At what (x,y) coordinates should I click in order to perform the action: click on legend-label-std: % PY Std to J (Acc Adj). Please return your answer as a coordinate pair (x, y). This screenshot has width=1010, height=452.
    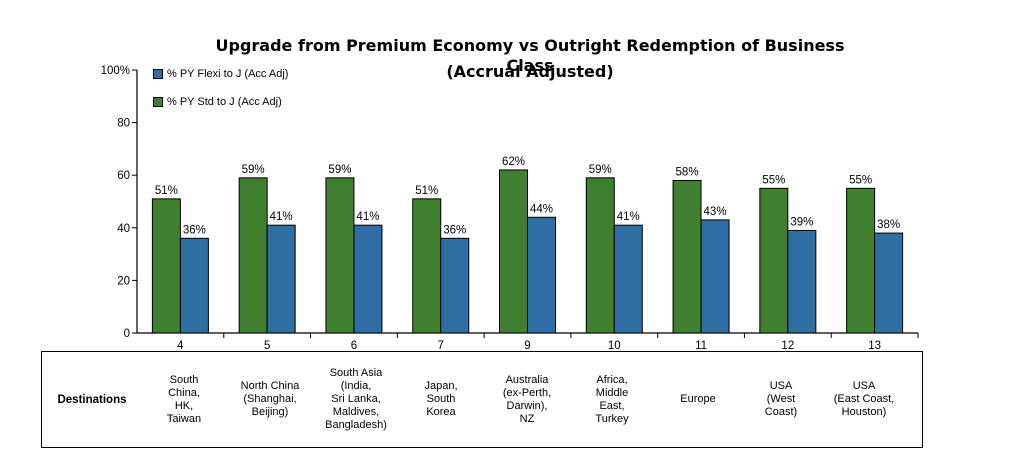
    Looking at the image, I should click on (224, 102).